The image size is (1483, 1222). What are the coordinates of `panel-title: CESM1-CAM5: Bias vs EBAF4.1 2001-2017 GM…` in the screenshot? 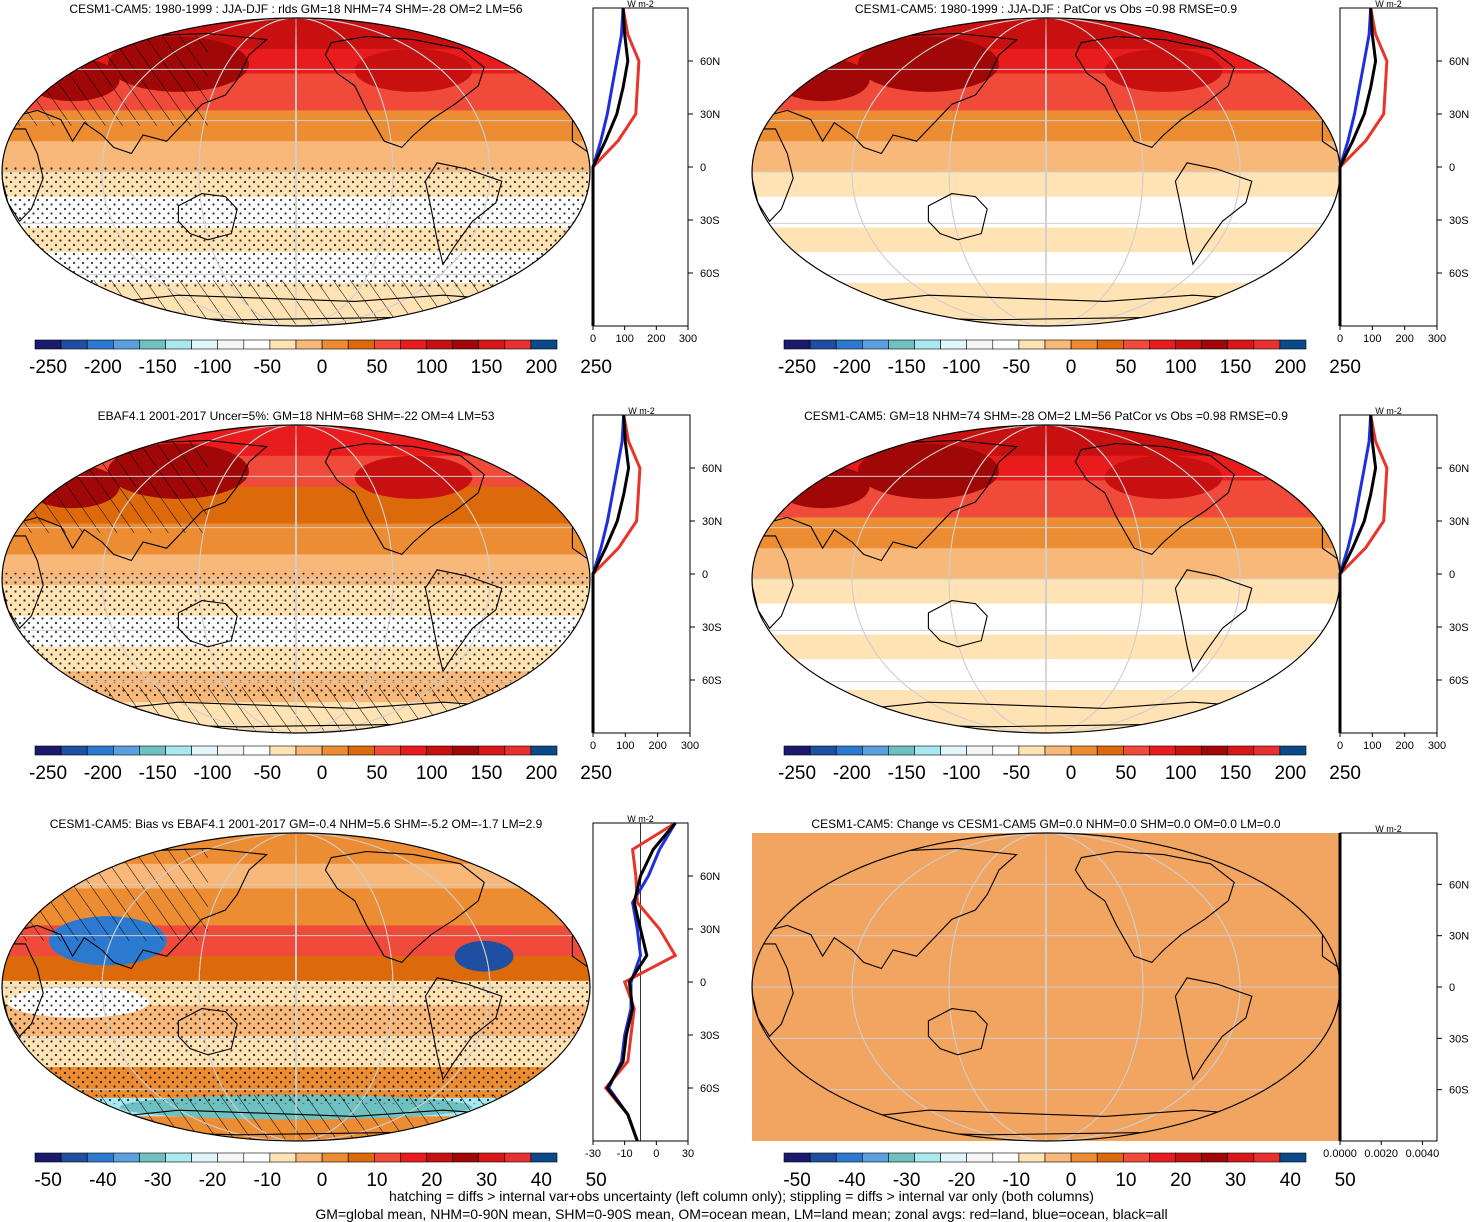 It's located at (296, 824).